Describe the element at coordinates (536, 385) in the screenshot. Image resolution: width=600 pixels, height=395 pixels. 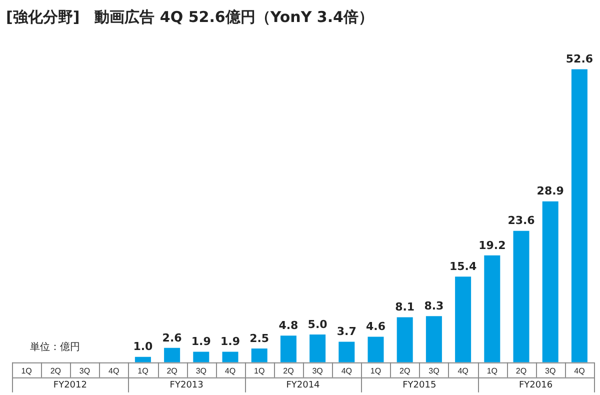
I see `text: FY2016` at that location.